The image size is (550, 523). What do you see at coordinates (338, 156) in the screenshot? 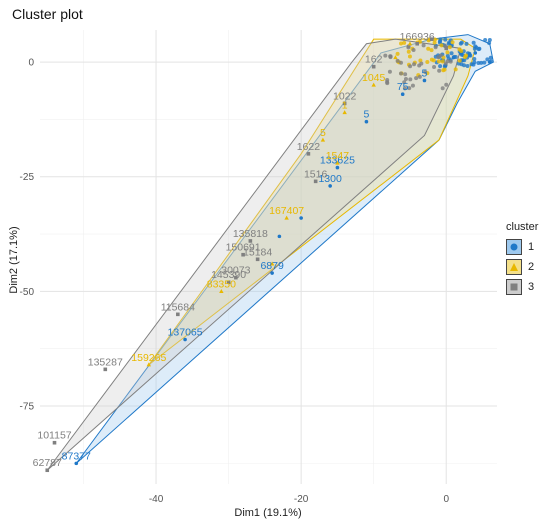
I see `point-label: 1547` at bounding box center [338, 156].